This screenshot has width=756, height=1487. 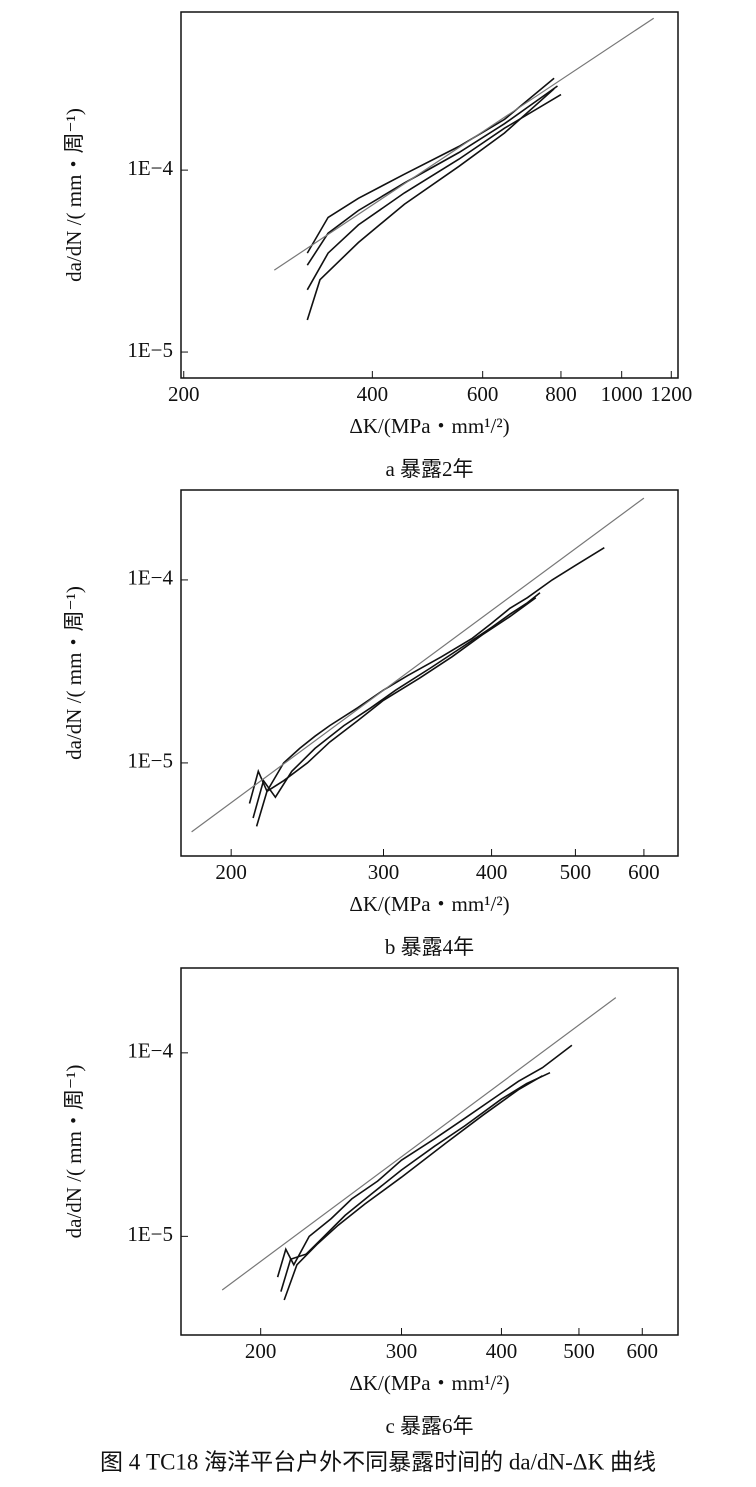 I want to click on figure-caption: 图 4 TC18 海洋平台户外不同暴露时间的 da/dN-ΔK 曲线, so click(x=378, y=1461).